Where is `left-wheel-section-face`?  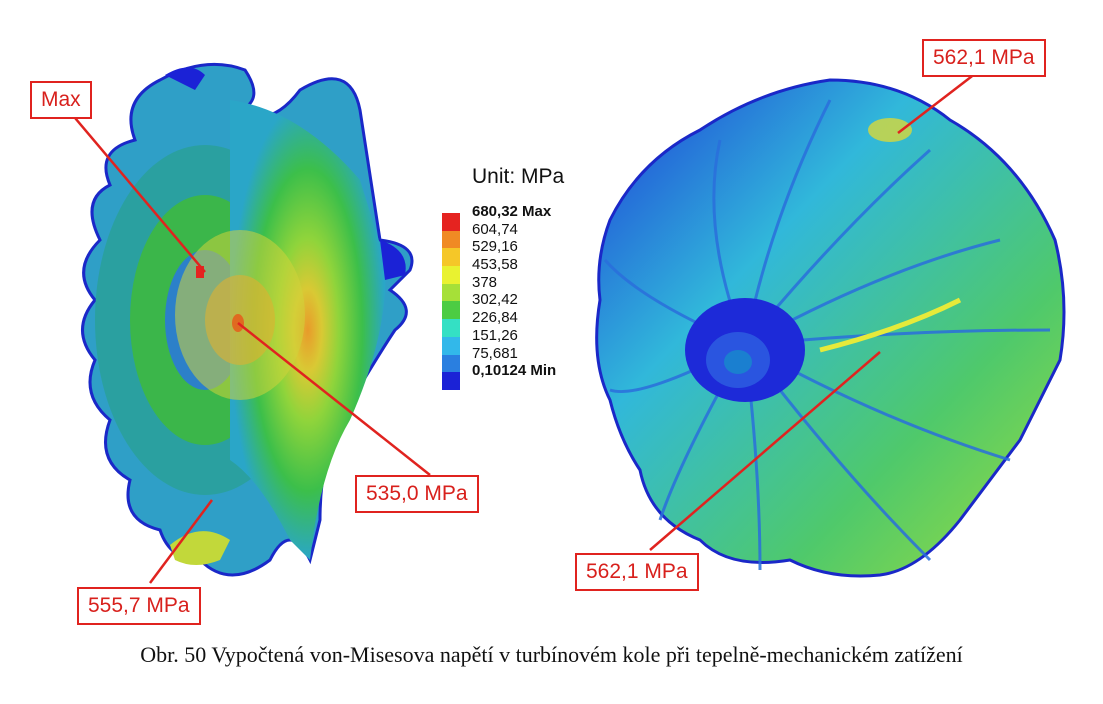
left-wheel-section-face is located at coordinates (308, 330).